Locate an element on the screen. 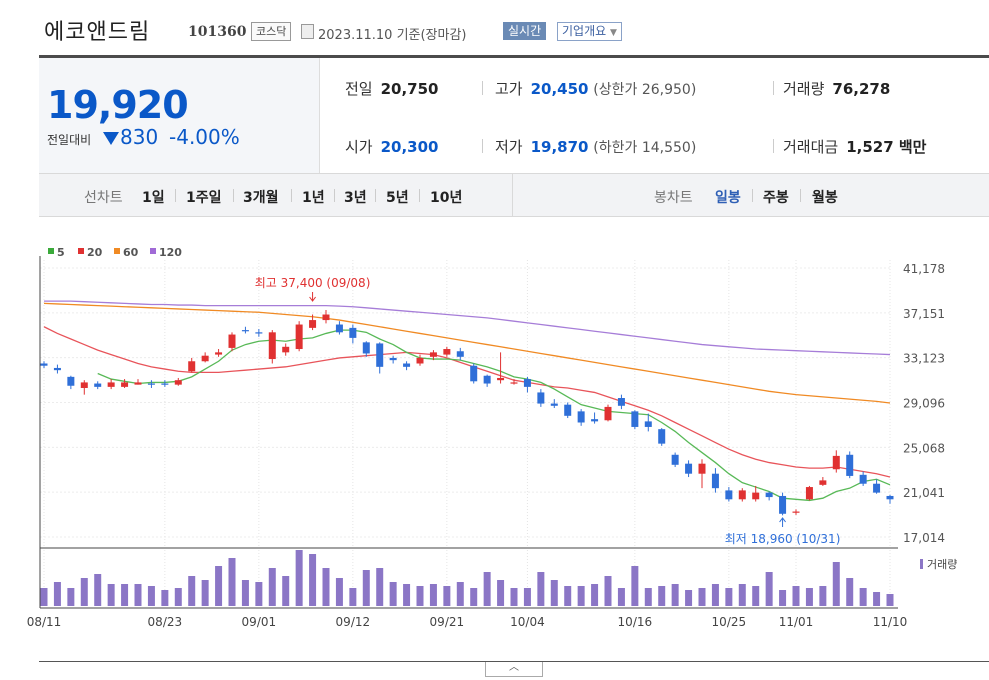 Image resolution: width=989 pixels, height=680 pixels. stat-prev-value: 20,750 is located at coordinates (409, 89).